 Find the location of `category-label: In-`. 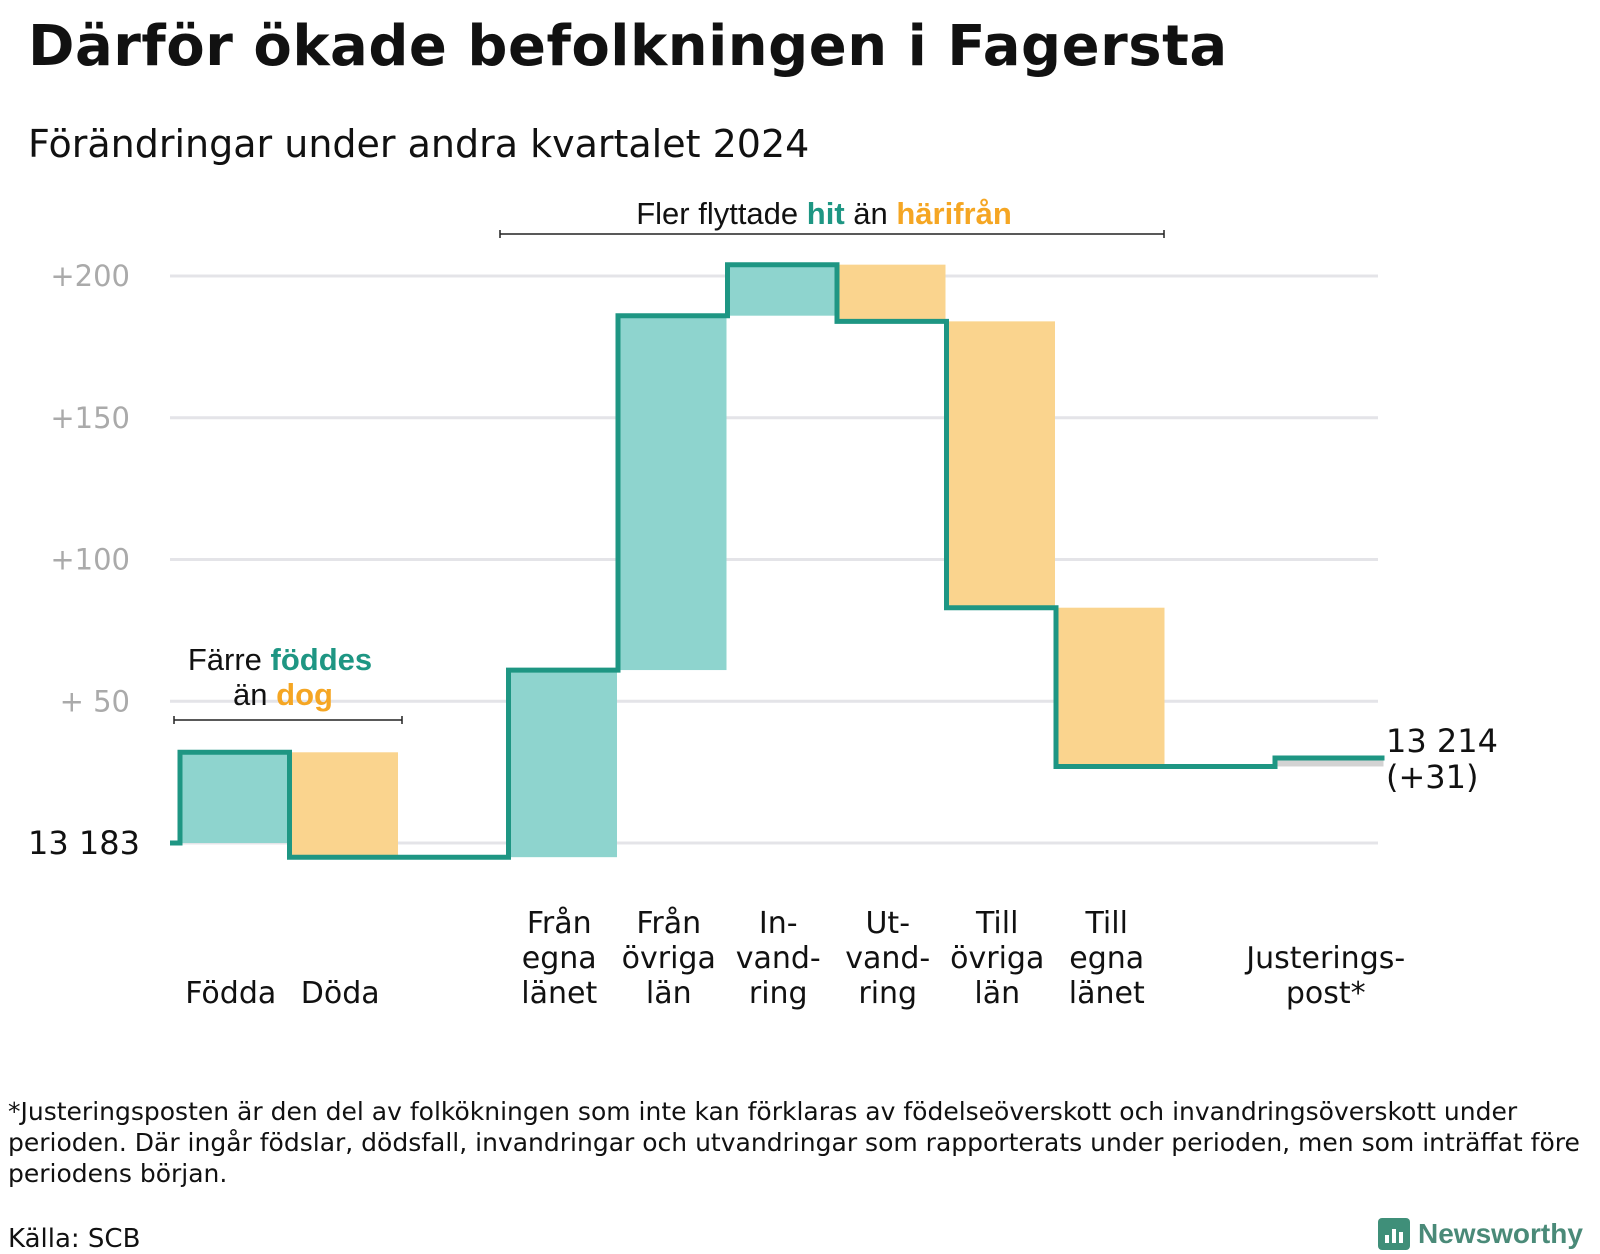

category-label: In- is located at coordinates (778, 923).